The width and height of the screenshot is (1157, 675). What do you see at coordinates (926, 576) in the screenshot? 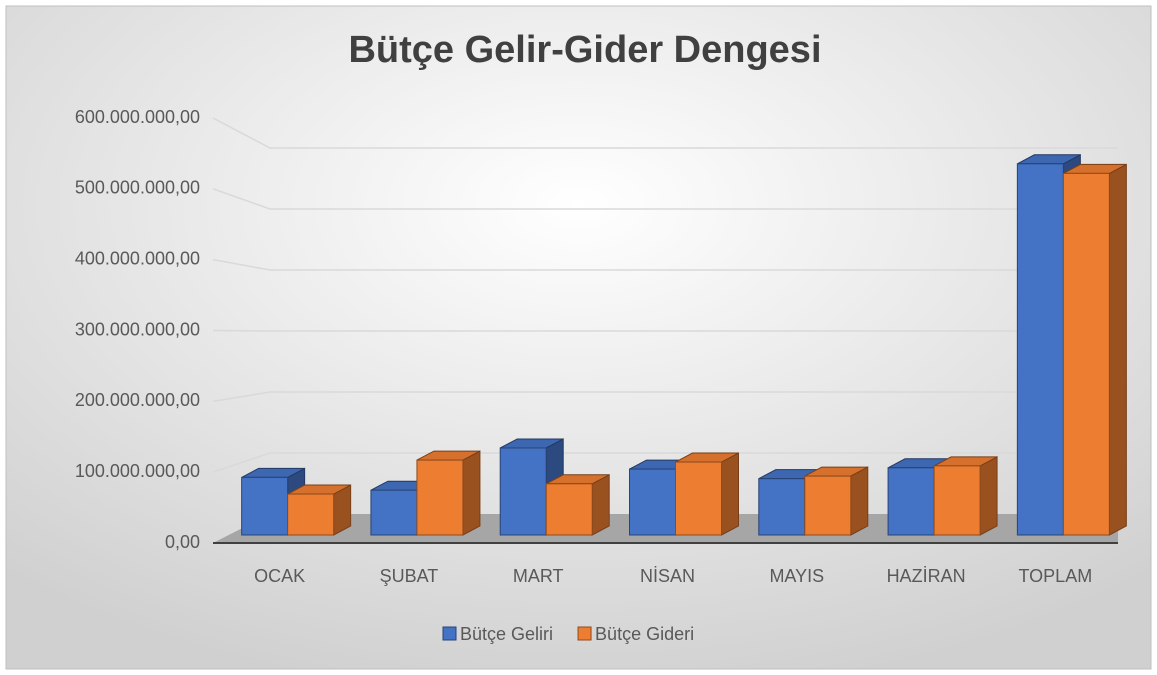
I see `x-tick-label: HAZİRAN` at bounding box center [926, 576].